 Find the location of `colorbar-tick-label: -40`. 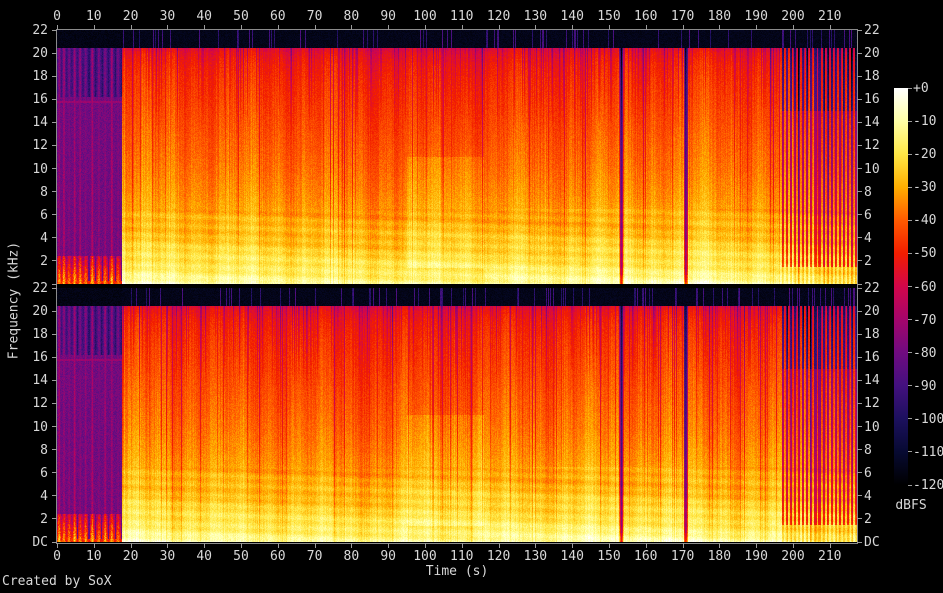

colorbar-tick-label: -40 is located at coordinates (925, 221).